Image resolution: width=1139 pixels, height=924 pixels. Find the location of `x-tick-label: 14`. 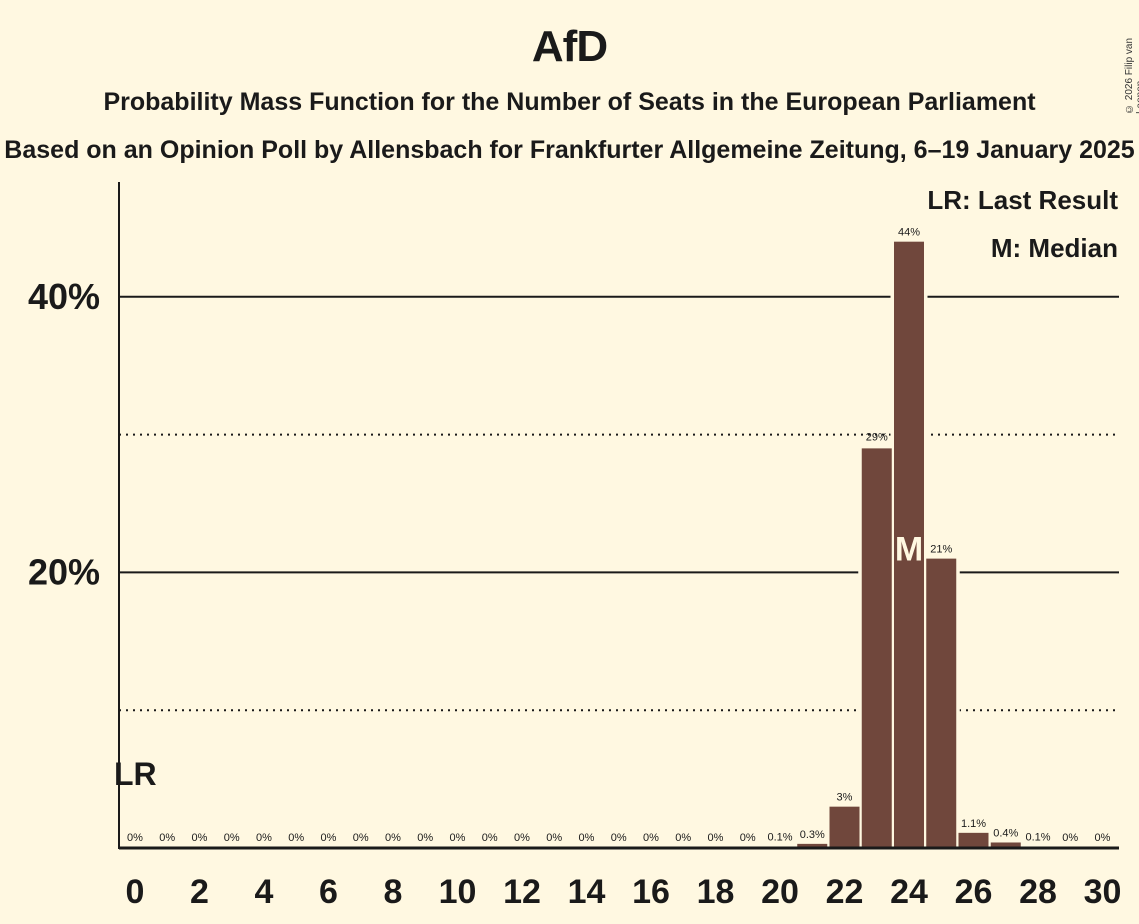

x-tick-label: 14 is located at coordinates (587, 892).